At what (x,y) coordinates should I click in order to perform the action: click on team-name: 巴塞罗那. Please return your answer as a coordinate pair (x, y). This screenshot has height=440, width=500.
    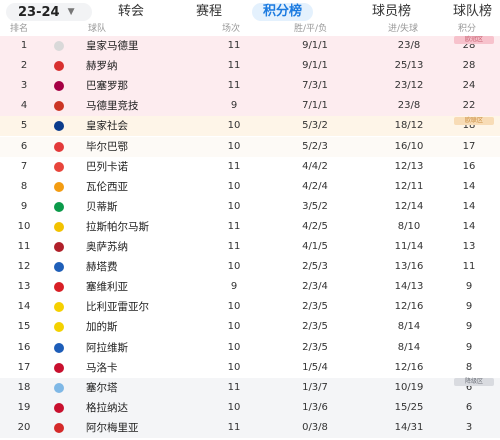
    Looking at the image, I should click on (107, 86).